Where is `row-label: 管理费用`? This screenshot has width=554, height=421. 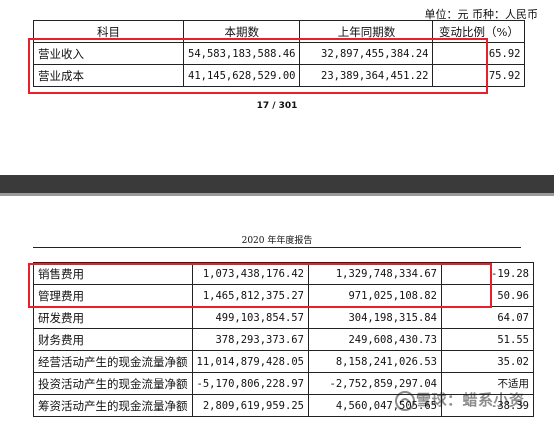 row-label: 管理费用 is located at coordinates (113, 295).